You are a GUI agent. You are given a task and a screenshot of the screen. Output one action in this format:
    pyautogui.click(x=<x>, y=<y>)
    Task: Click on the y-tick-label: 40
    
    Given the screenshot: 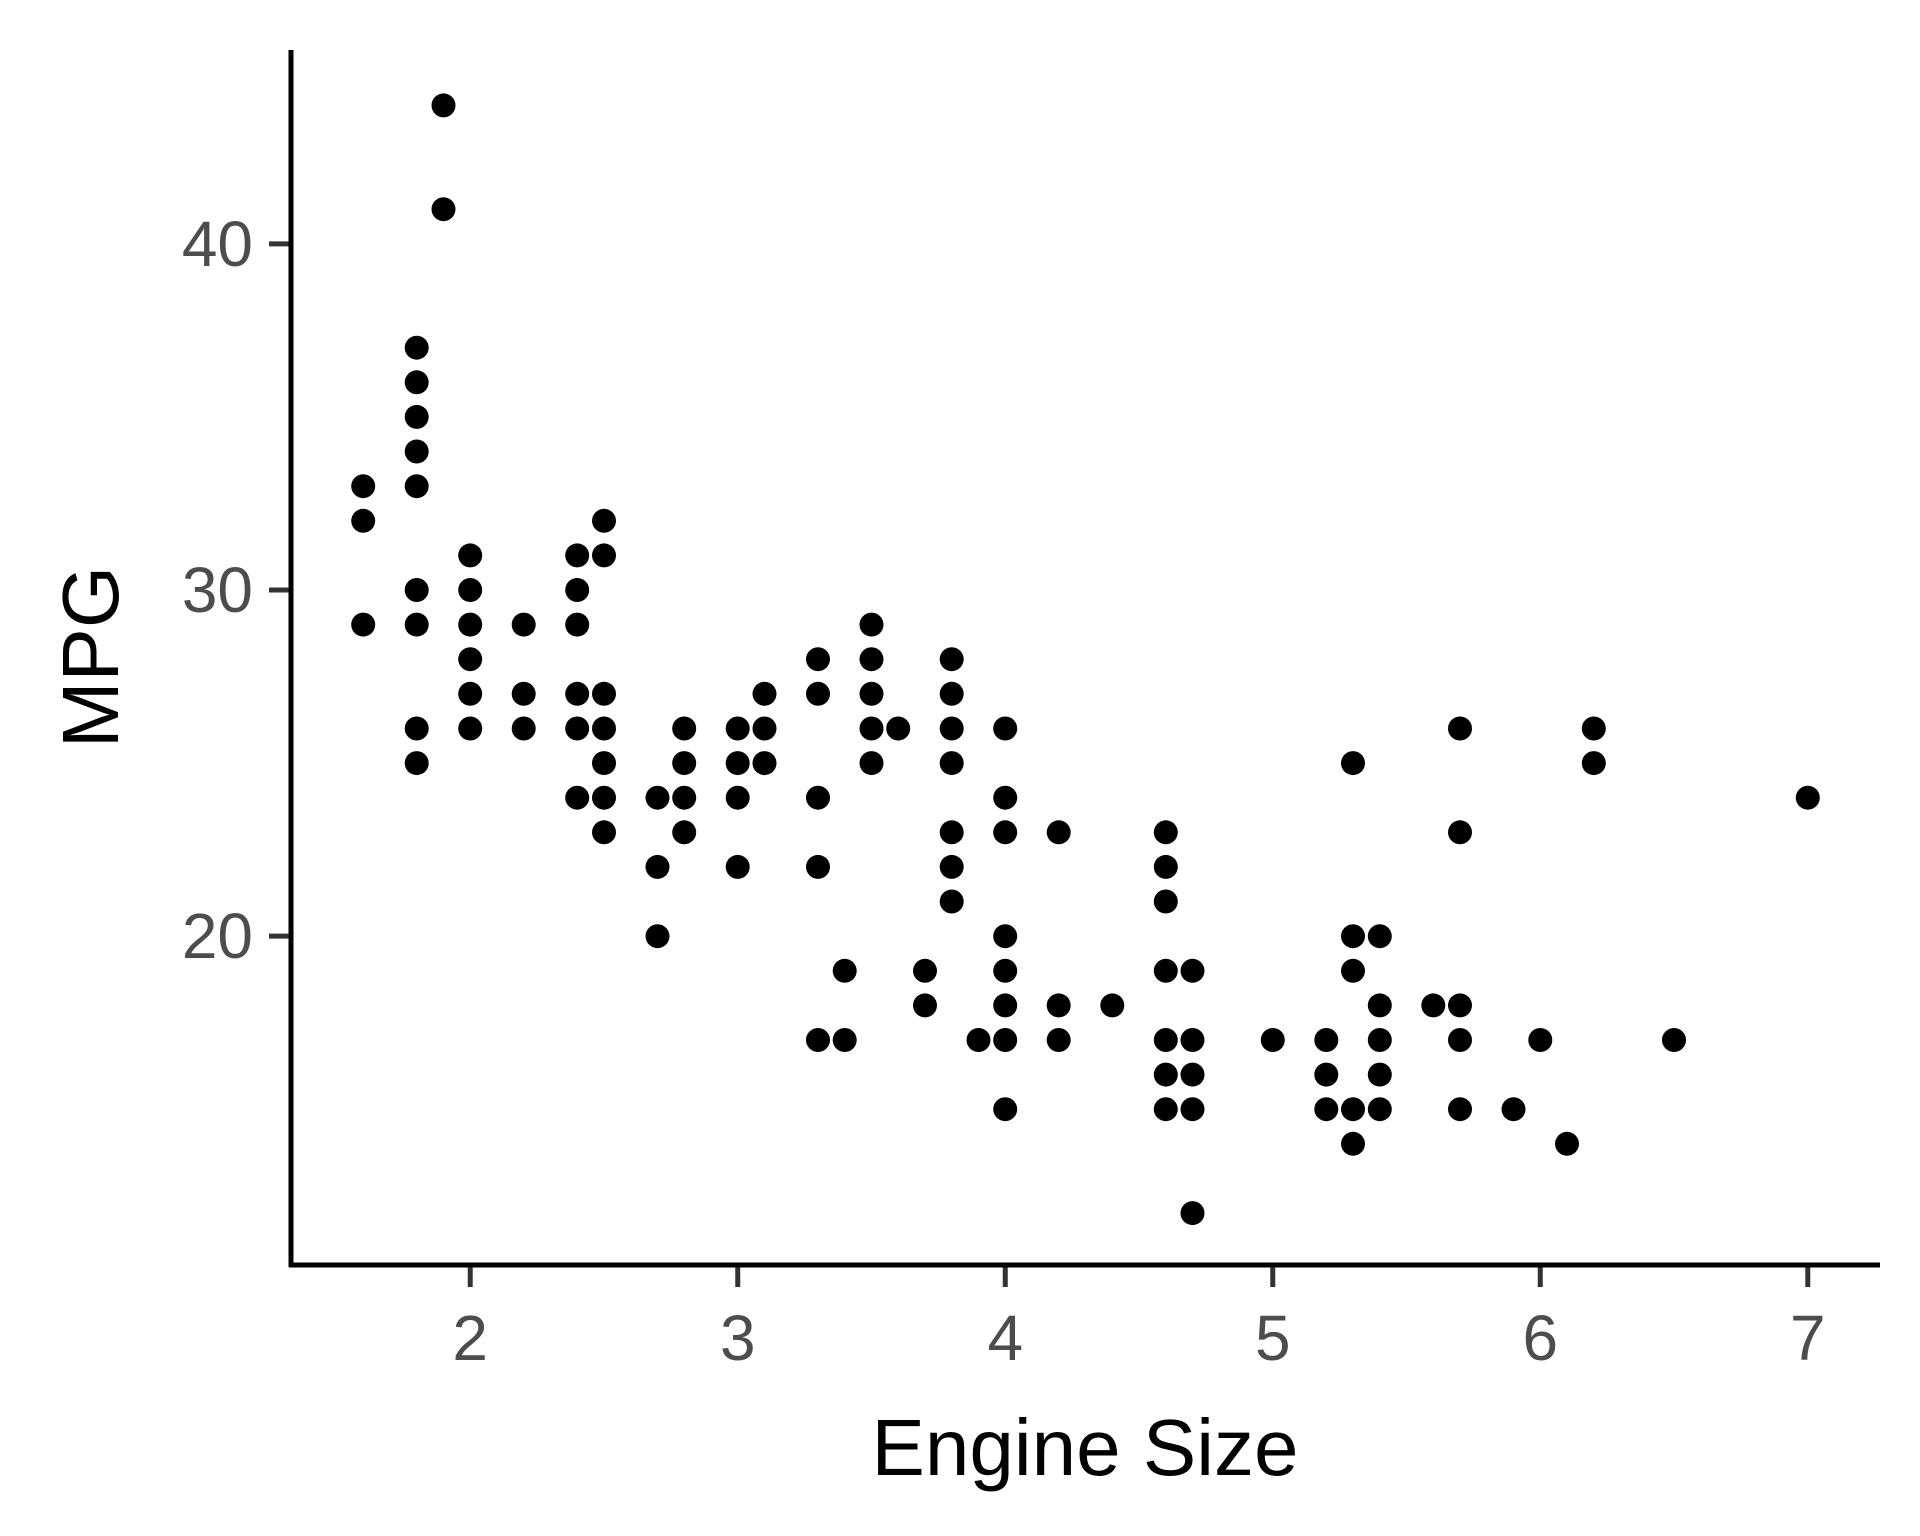 What is the action you would take?
    pyautogui.click(x=217, y=244)
    